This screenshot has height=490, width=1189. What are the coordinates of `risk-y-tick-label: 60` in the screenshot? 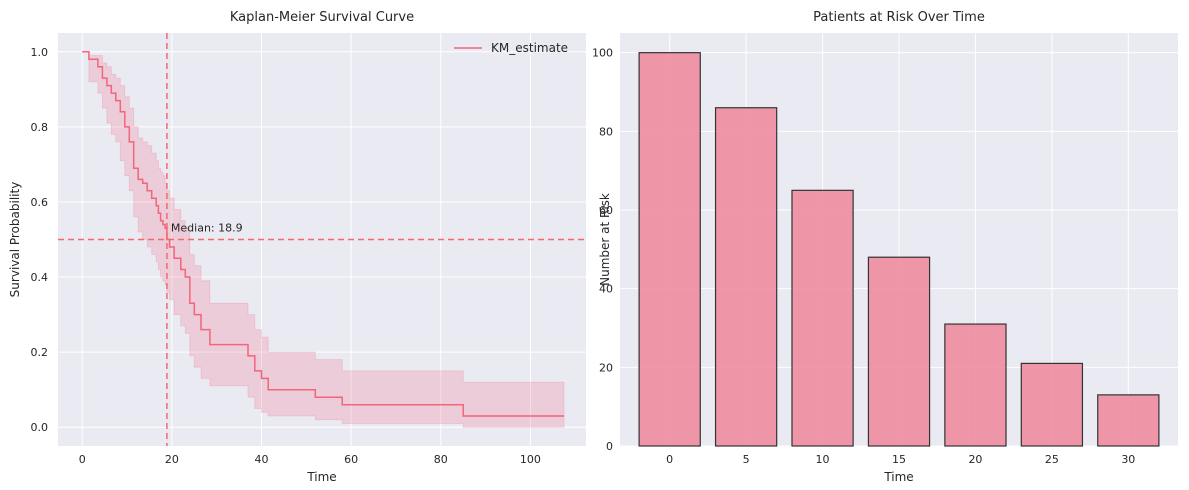 It's located at (606, 210).